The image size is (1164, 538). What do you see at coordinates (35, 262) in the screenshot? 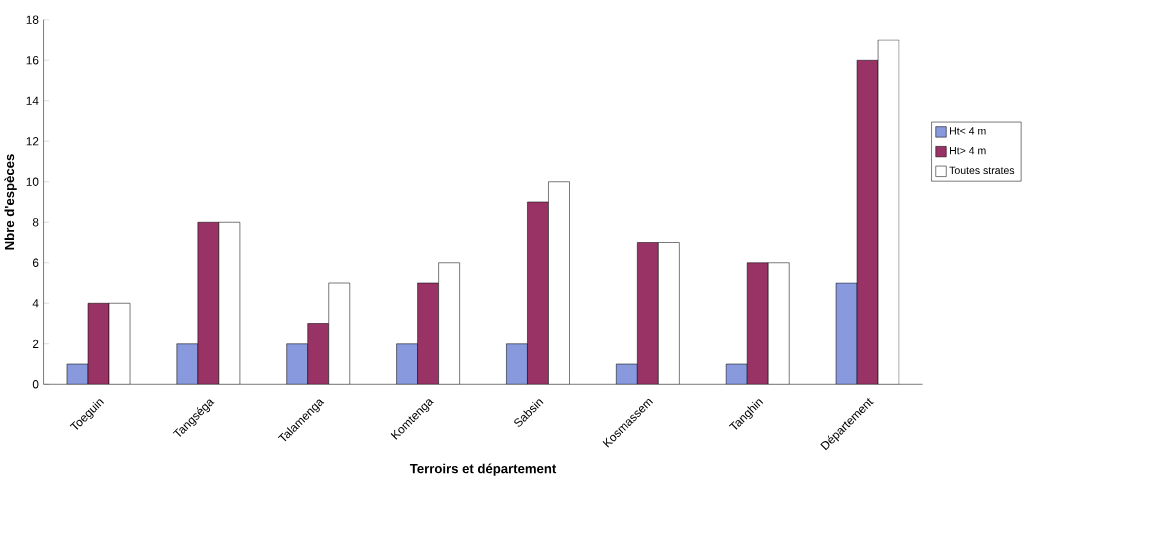
I see `y-tick-label: 6` at bounding box center [35, 262].